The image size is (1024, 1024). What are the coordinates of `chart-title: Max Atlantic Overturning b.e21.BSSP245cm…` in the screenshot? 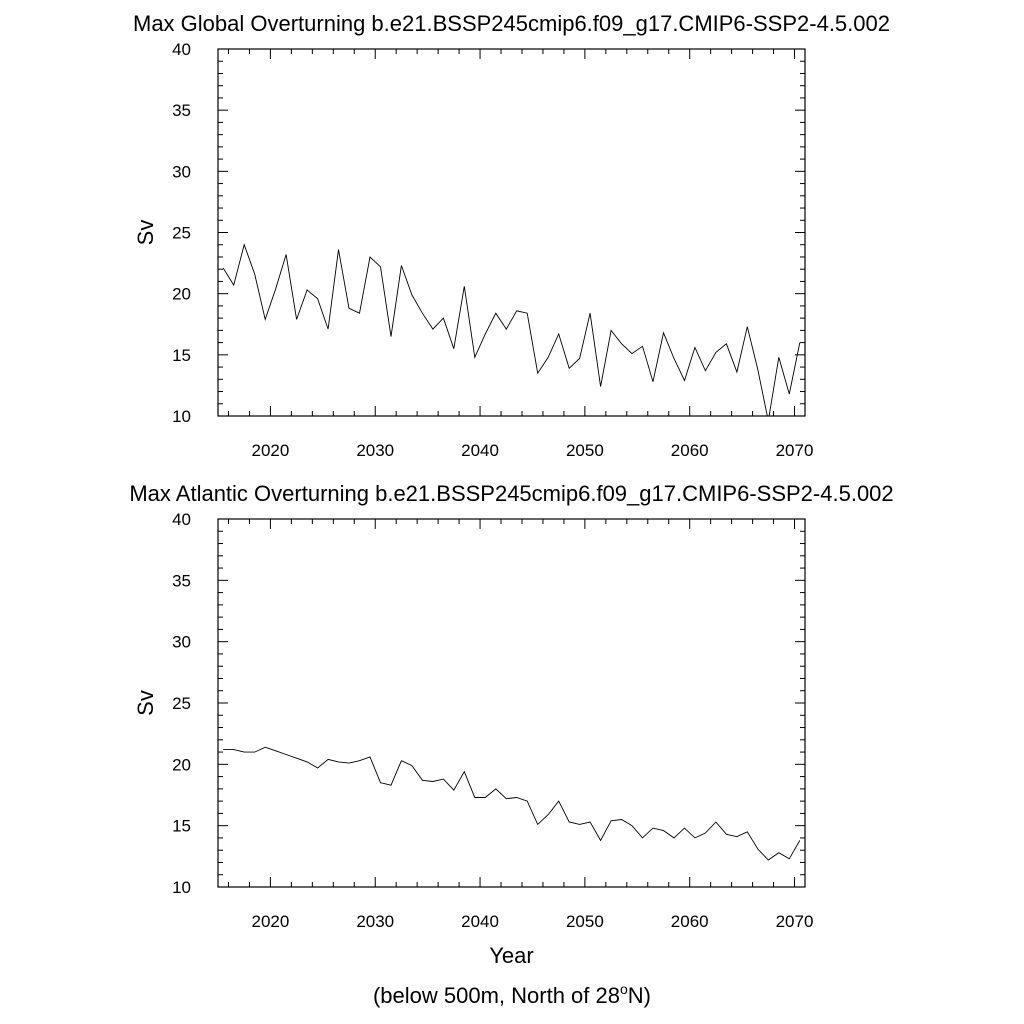 It's located at (511, 493).